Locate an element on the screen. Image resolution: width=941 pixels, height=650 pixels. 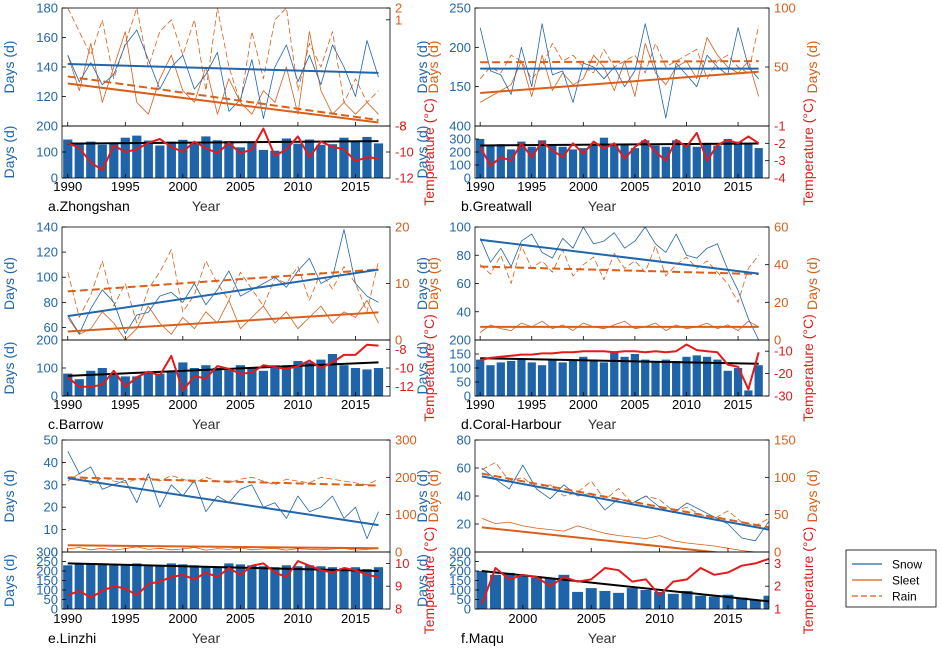
top-right-tick-label: 60 is located at coordinates (781, 227).